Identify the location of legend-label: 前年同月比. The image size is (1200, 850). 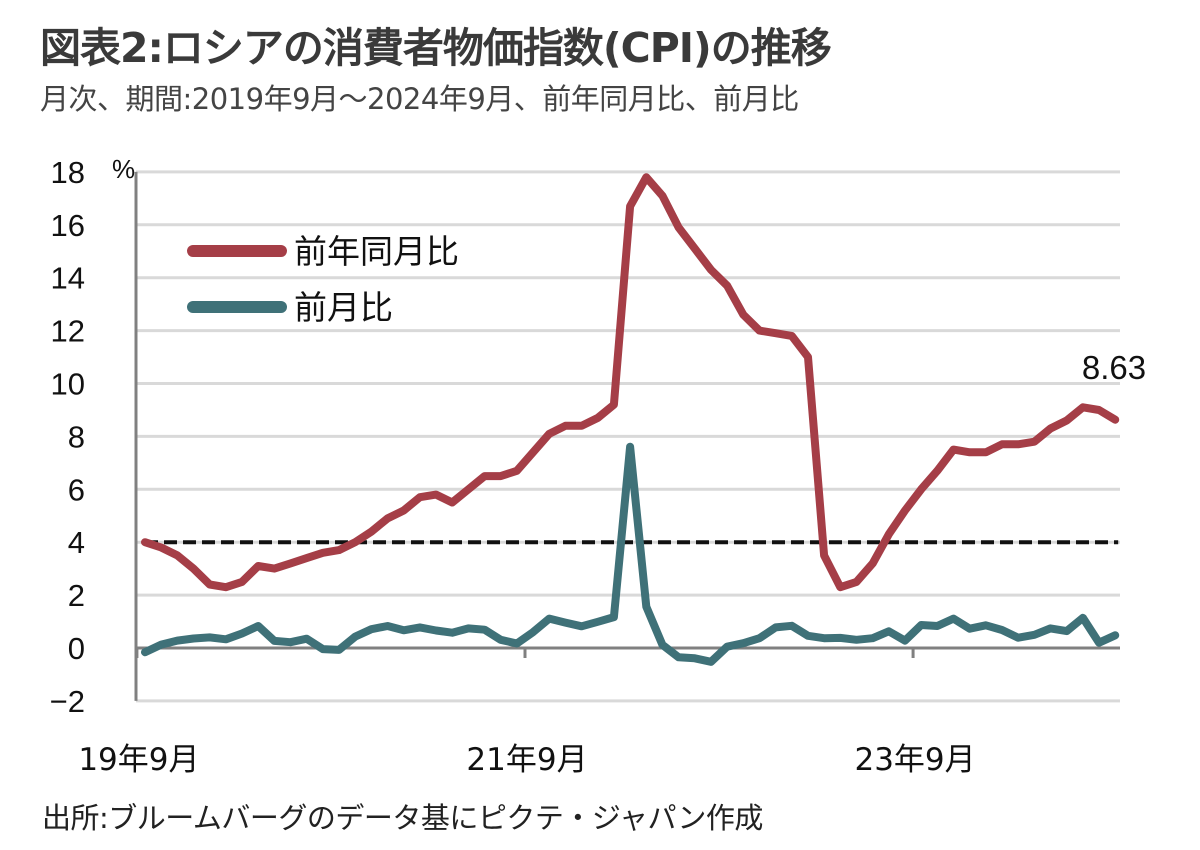
(376, 251).